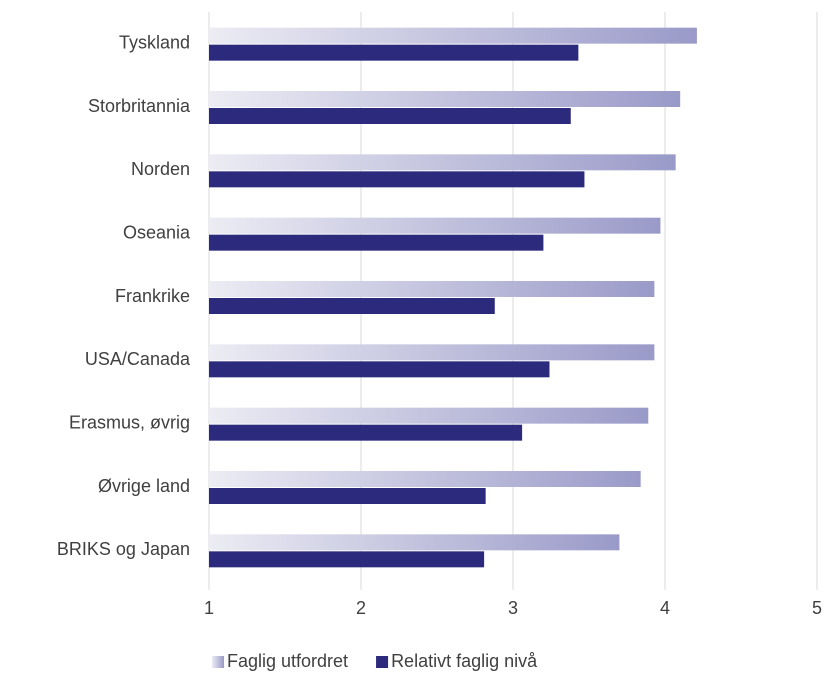 The height and width of the screenshot is (673, 824). I want to click on y-tick-label: Norden, so click(160, 169).